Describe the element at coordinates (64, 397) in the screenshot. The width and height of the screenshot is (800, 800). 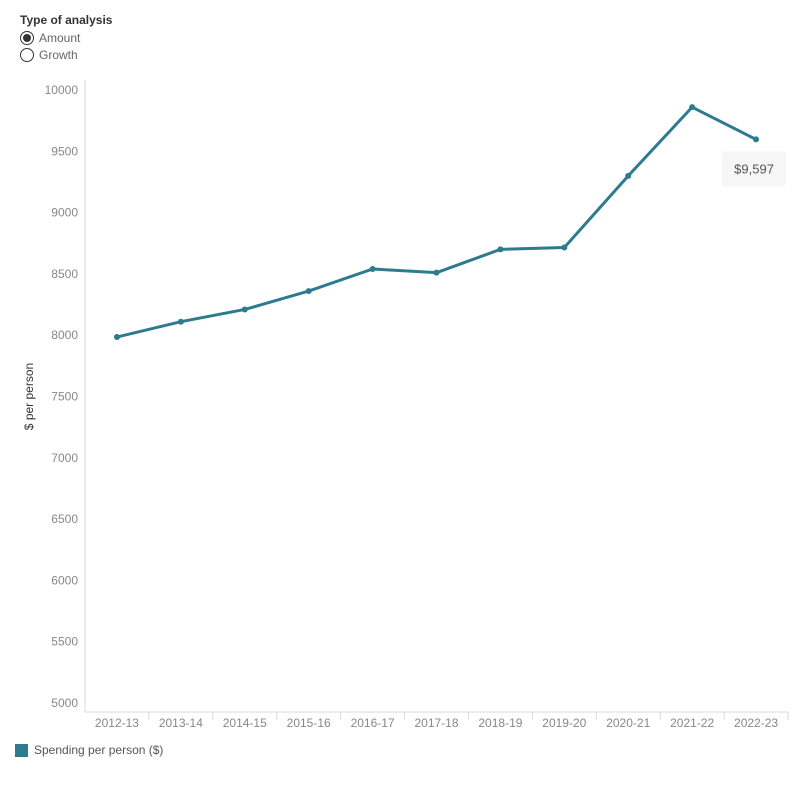
I see `y-tick-label: 7500` at that location.